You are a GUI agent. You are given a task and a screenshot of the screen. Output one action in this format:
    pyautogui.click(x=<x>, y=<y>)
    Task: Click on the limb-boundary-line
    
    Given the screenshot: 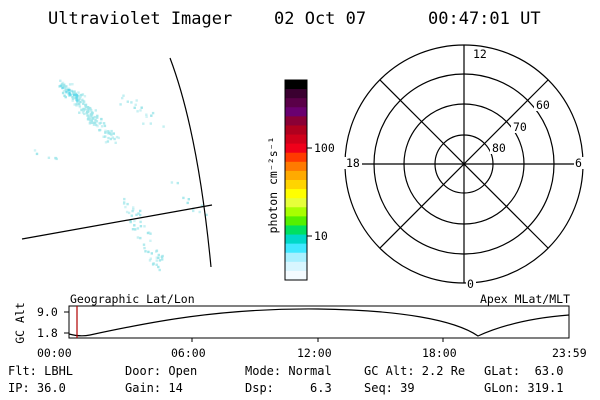 What is the action you would take?
    pyautogui.click(x=190, y=162)
    